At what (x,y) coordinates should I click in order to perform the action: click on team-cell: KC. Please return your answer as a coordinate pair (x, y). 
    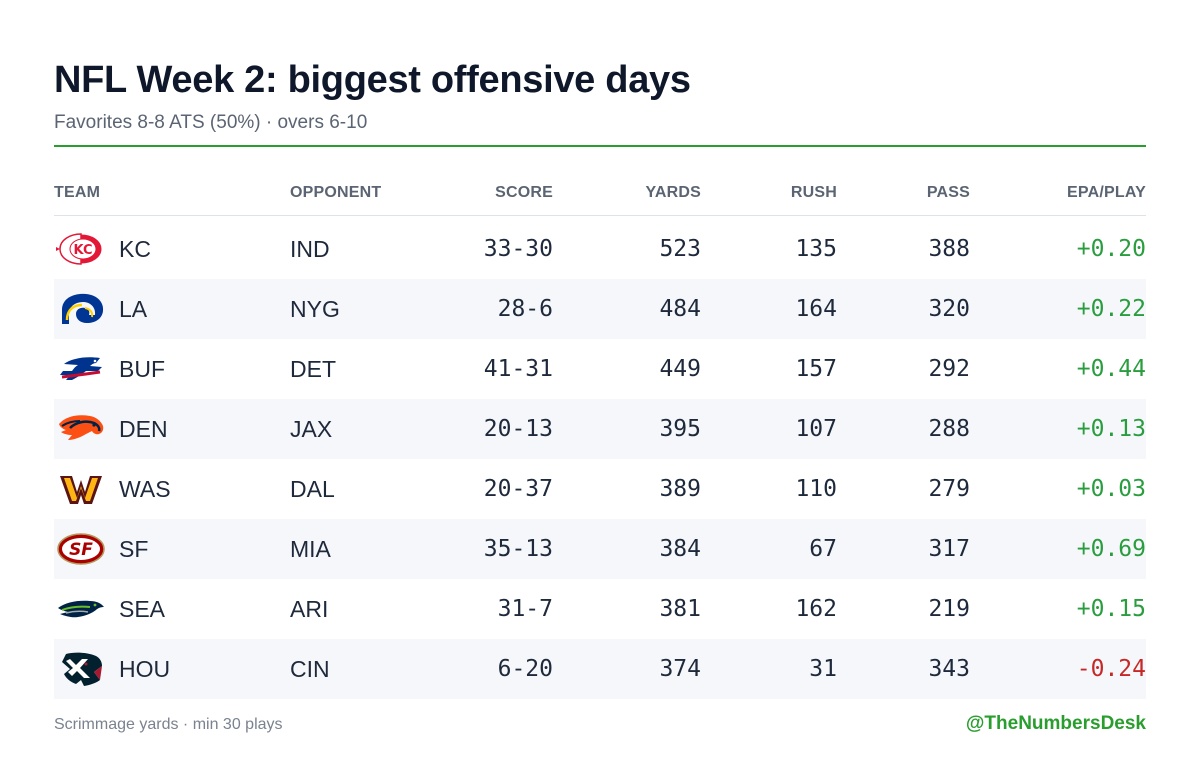
    Looking at the image, I should click on (135, 249).